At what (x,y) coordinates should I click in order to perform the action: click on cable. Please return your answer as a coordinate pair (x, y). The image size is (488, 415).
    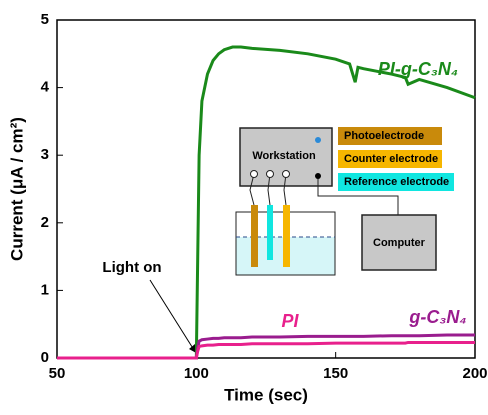
    Looking at the image, I should click on (358, 195).